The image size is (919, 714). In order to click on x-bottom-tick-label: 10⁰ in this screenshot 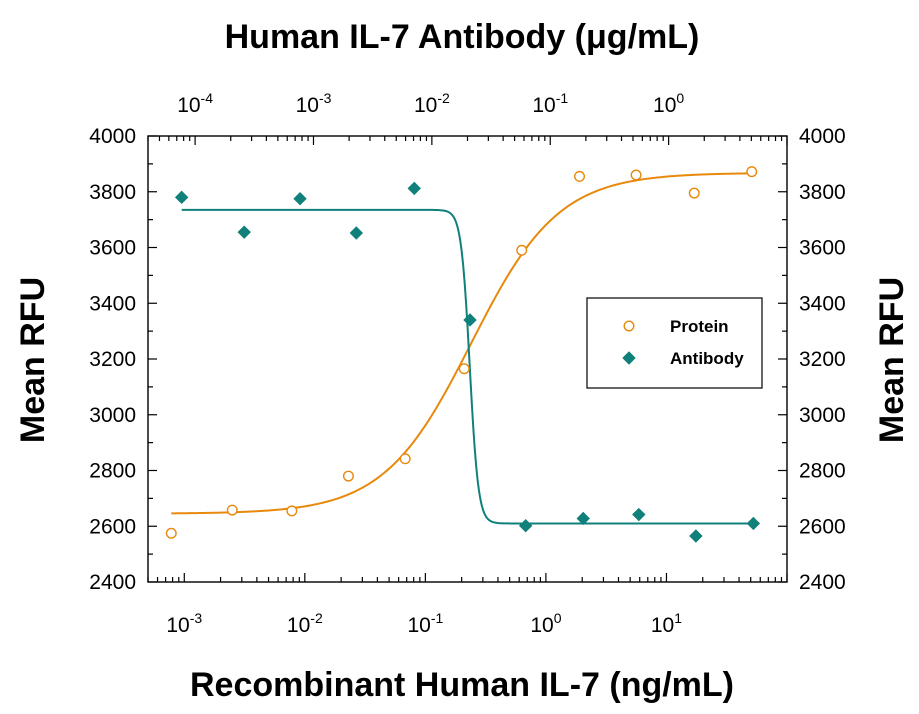, I will do `click(545, 623)`.